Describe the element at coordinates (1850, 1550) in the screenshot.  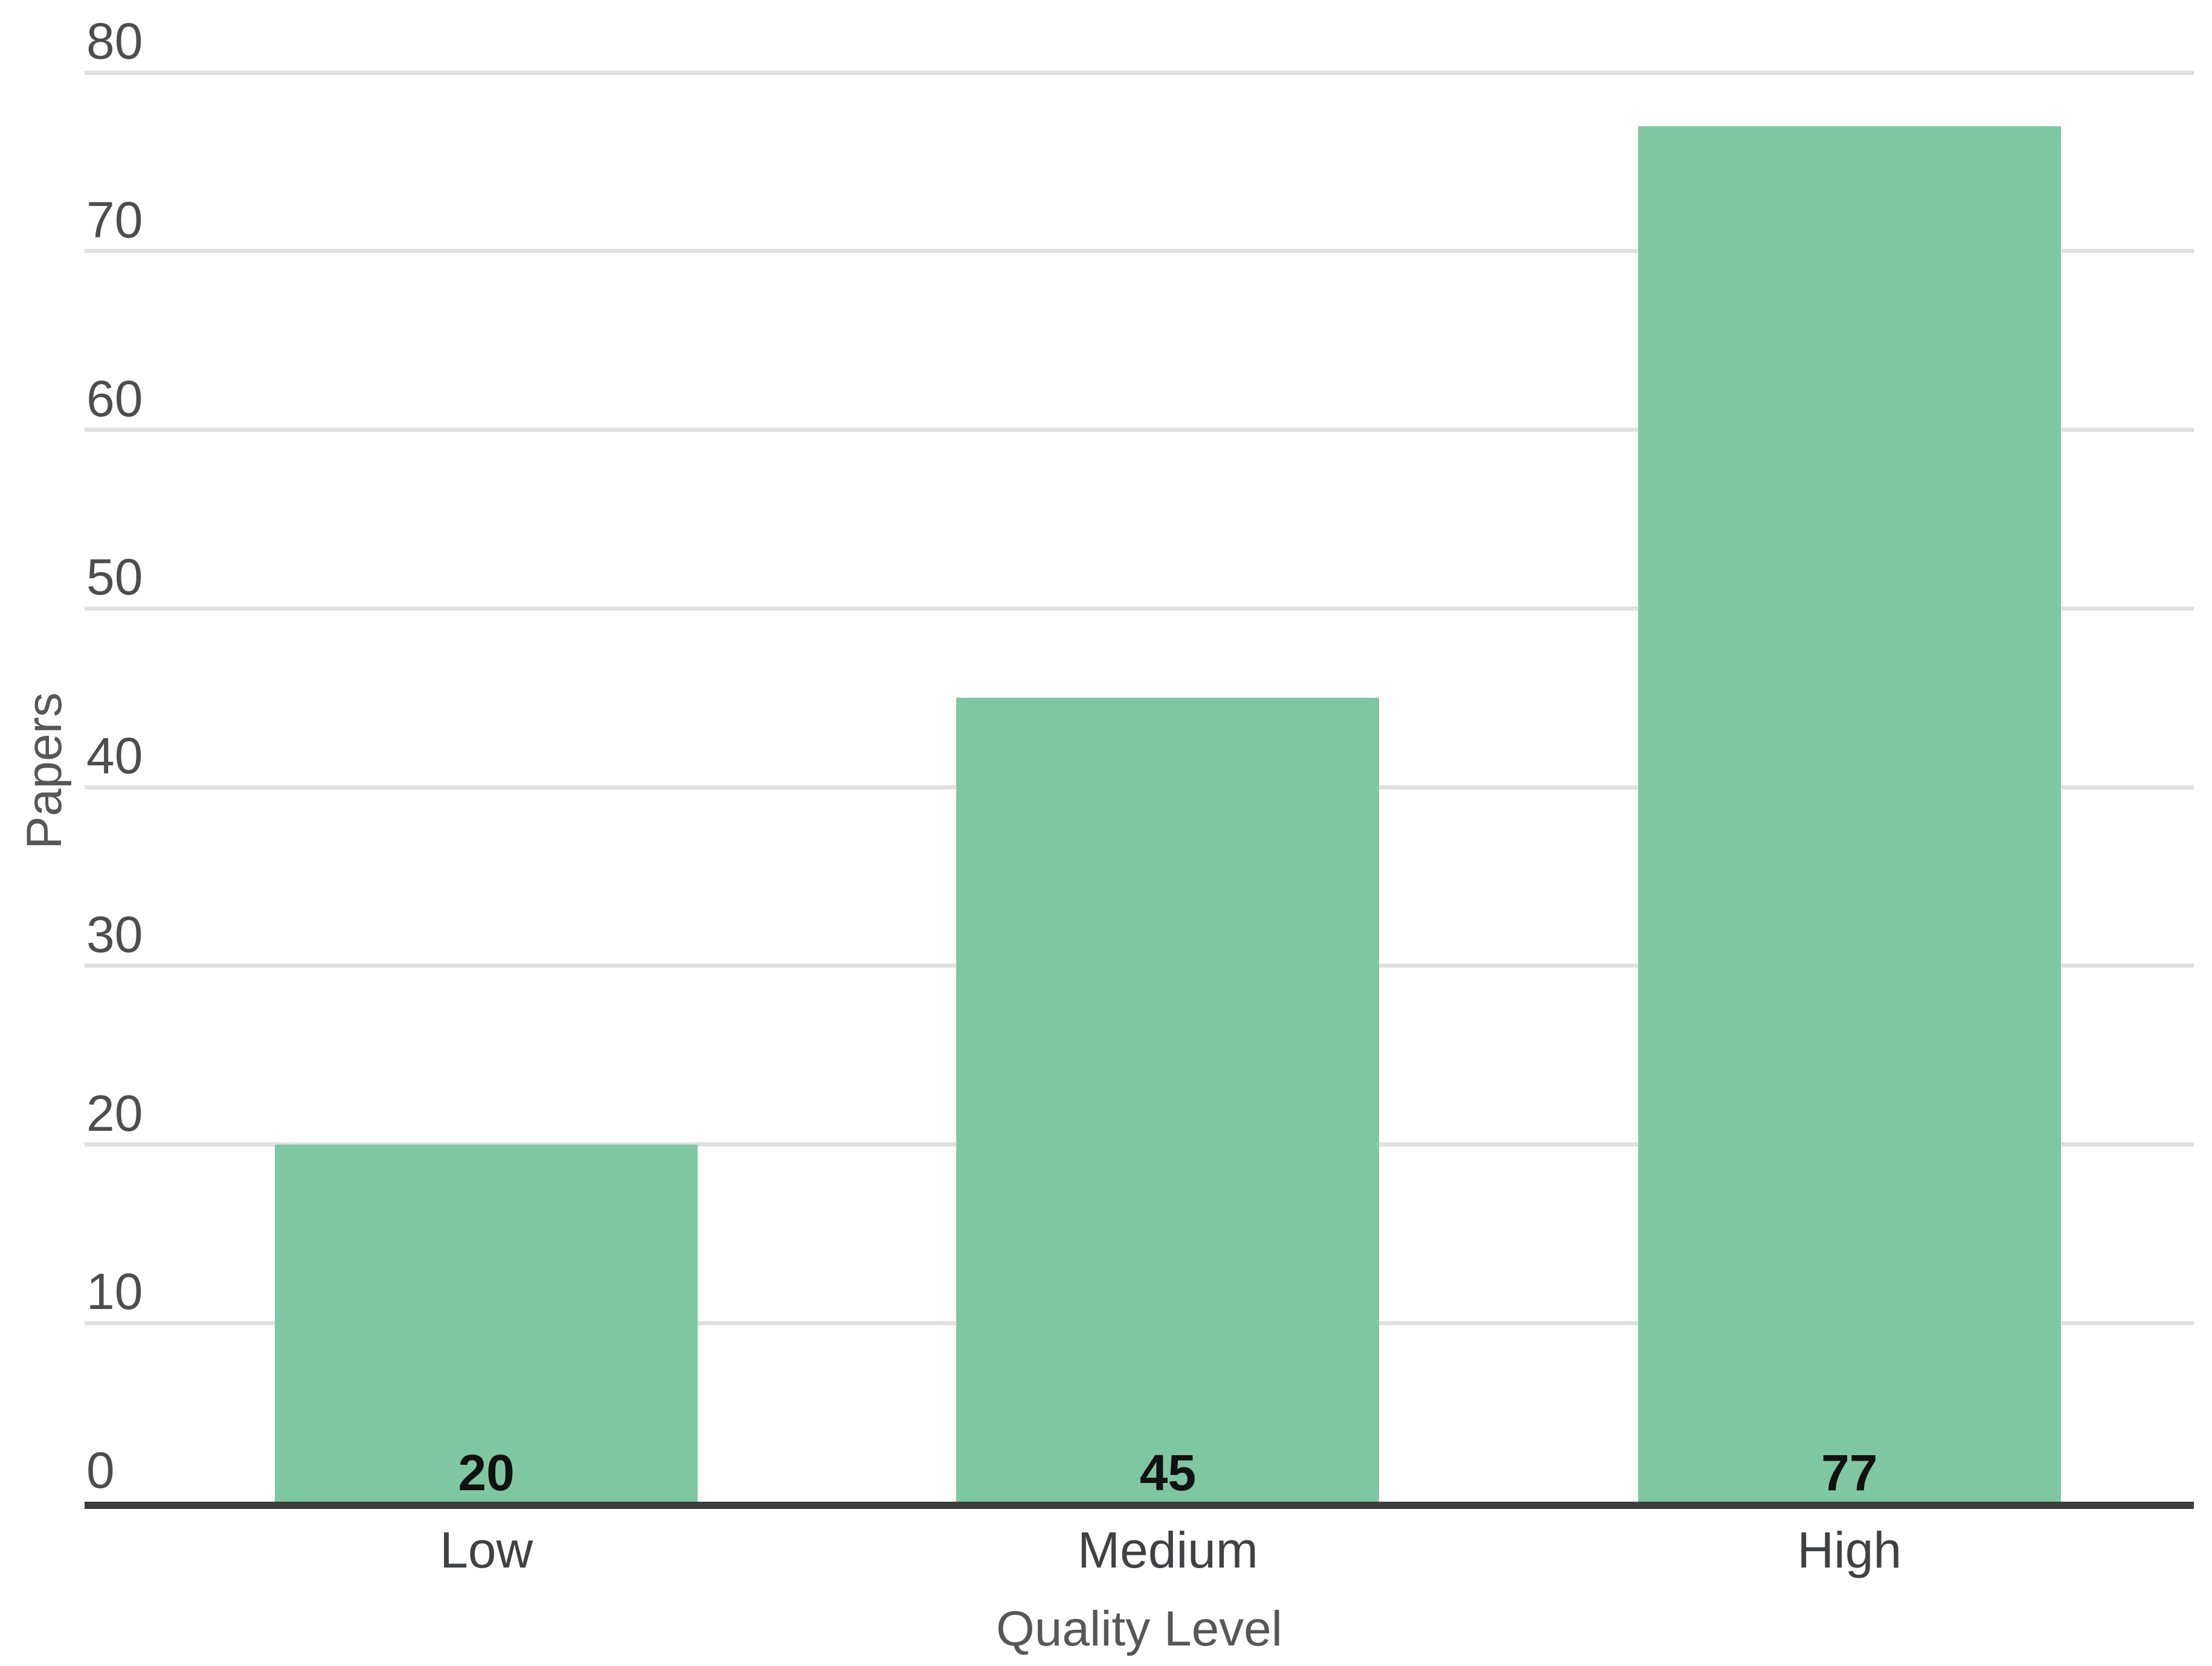
I see `x-axis-category-label: High` at that location.